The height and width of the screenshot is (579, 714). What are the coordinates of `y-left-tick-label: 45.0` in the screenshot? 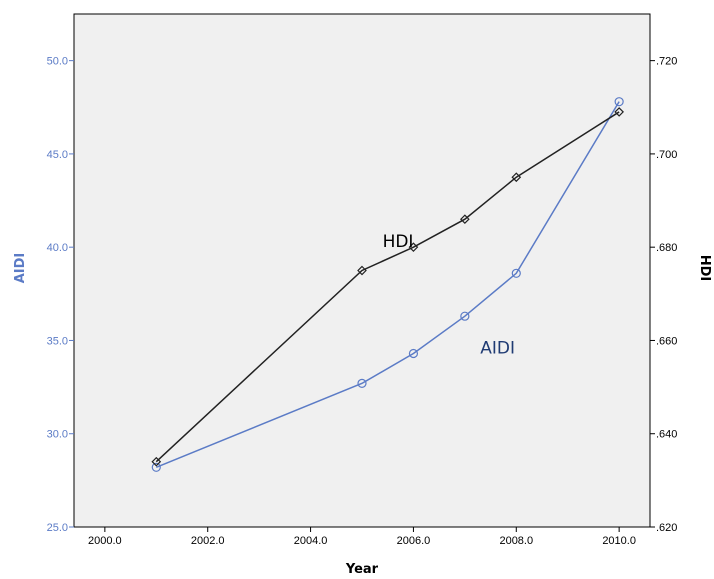 It's located at (57, 155).